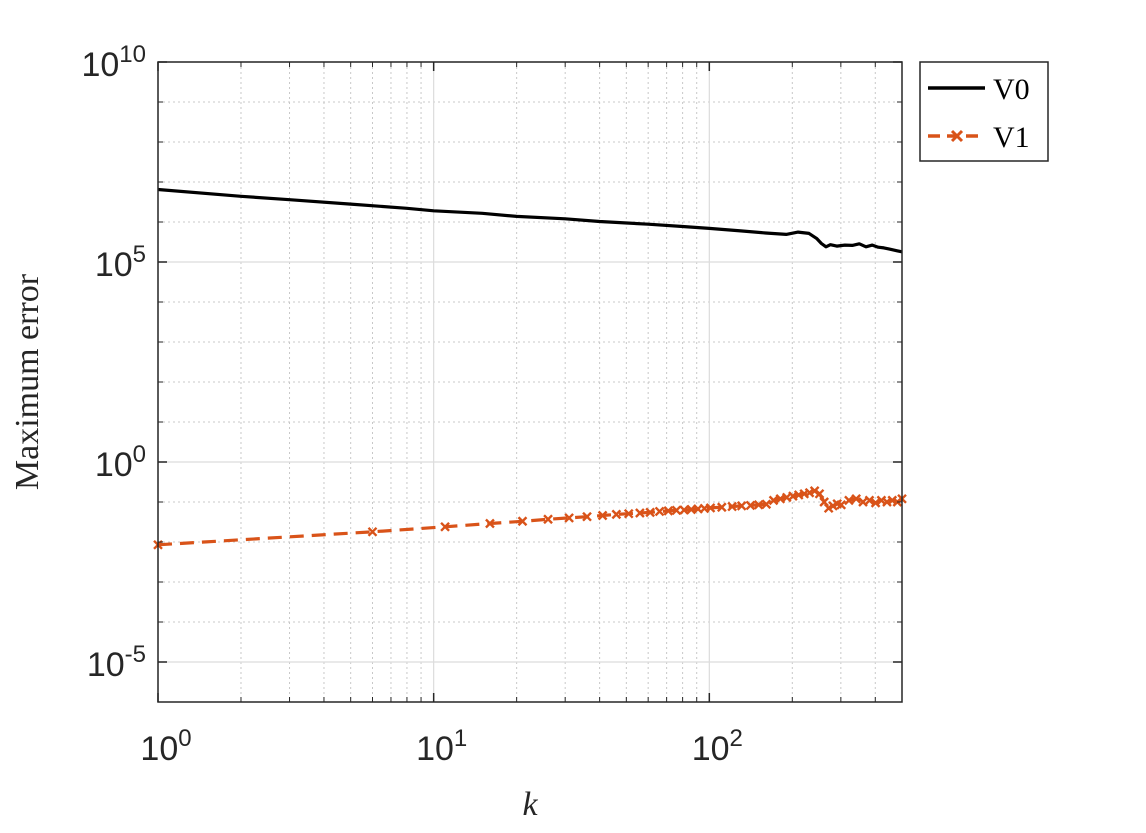 The height and width of the screenshot is (833, 1146). Describe the element at coordinates (530, 220) in the screenshot. I see `series-line-v0` at that location.